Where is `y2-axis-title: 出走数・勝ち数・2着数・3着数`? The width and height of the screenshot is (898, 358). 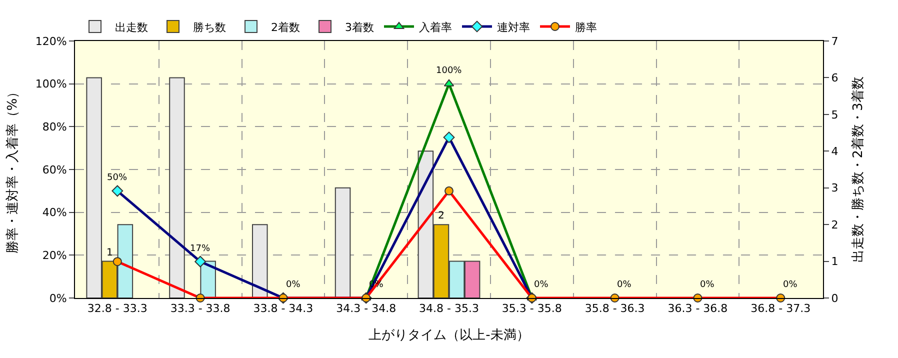 y2-axis-title: 出走数・勝ち数・2着数・3着数 is located at coordinates (858, 169).